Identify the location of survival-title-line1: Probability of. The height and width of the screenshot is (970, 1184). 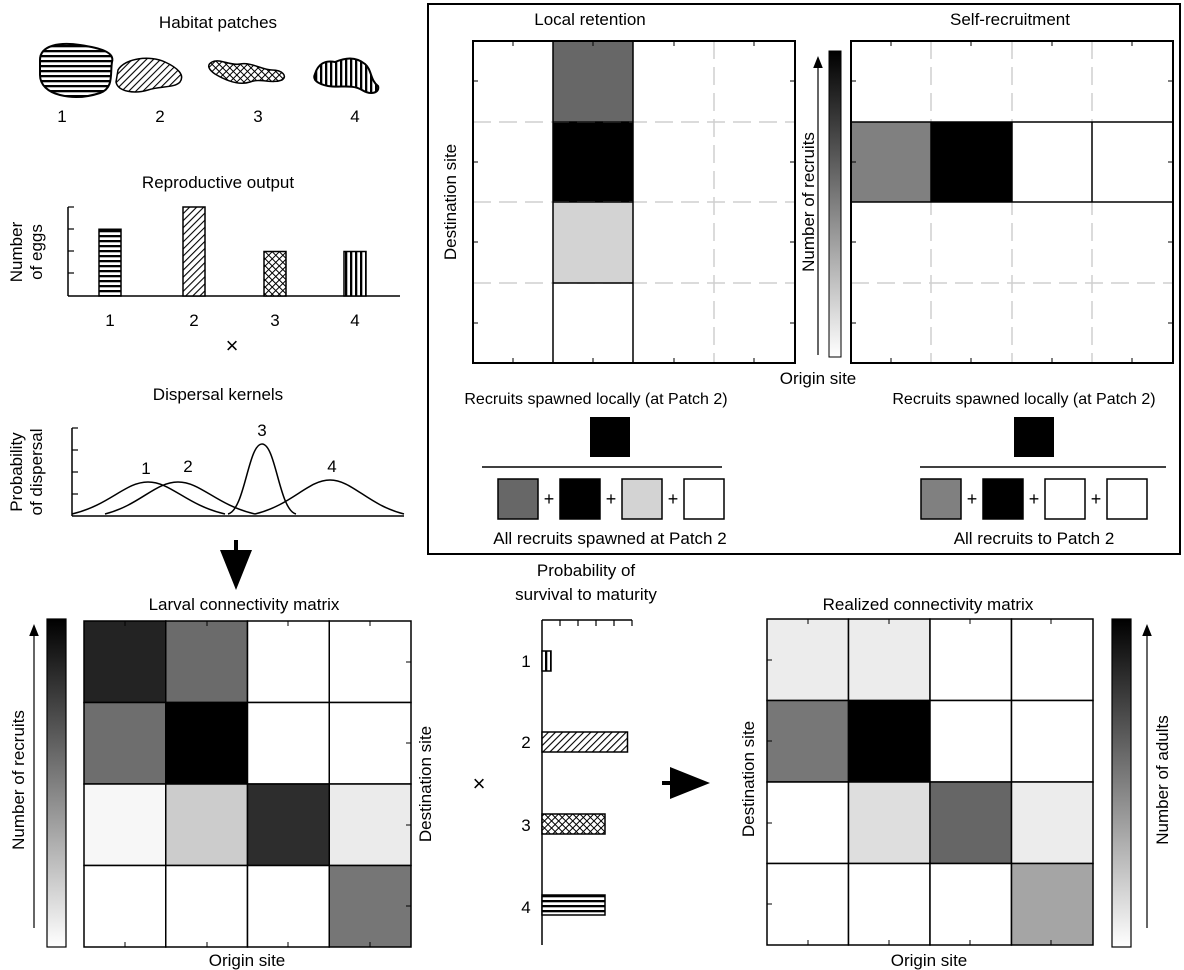
(586, 570).